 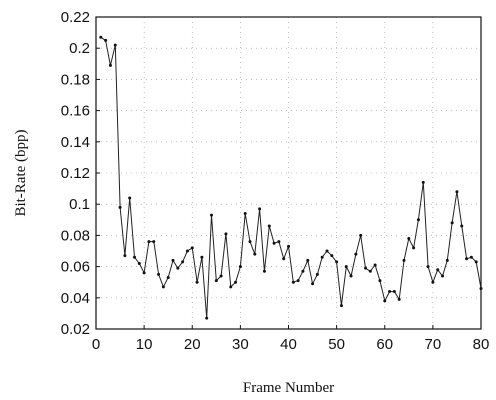 I want to click on y-tick-label: 0.04, so click(x=75, y=298).